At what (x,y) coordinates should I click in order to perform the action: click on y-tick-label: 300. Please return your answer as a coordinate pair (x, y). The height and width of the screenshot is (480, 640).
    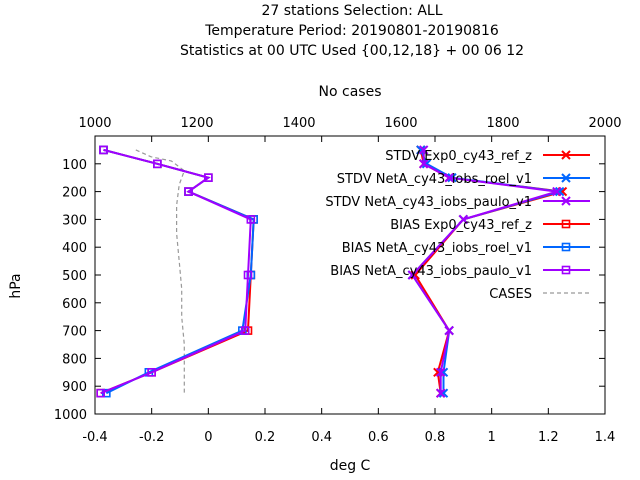
    Looking at the image, I should click on (74, 220).